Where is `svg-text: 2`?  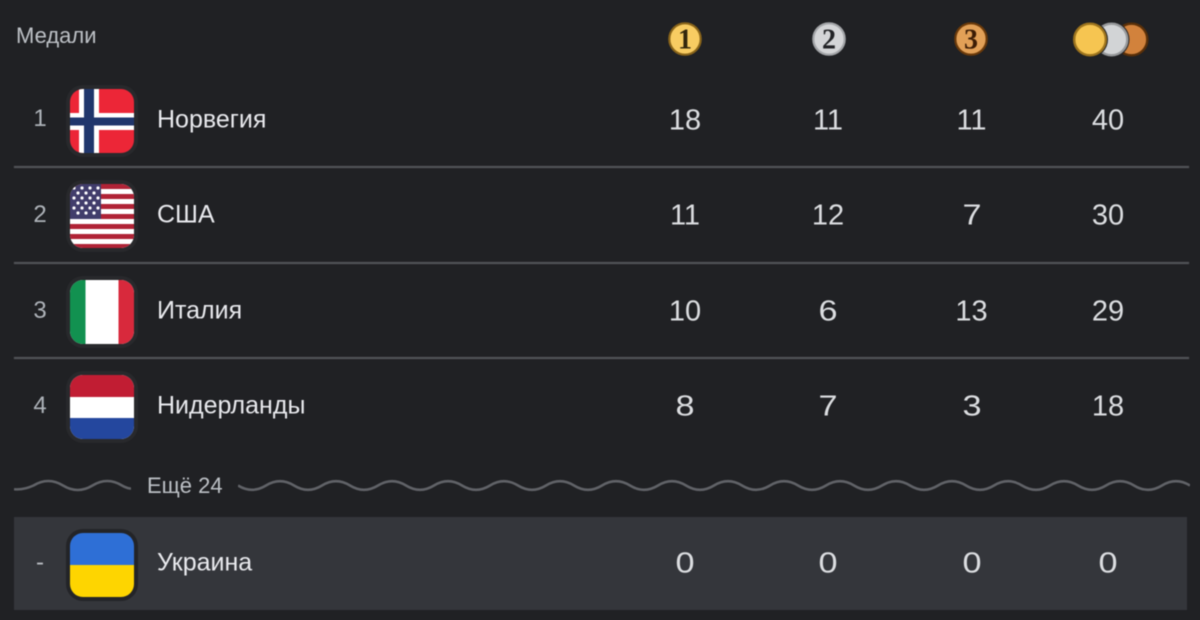
svg-text: 2 is located at coordinates (829, 40).